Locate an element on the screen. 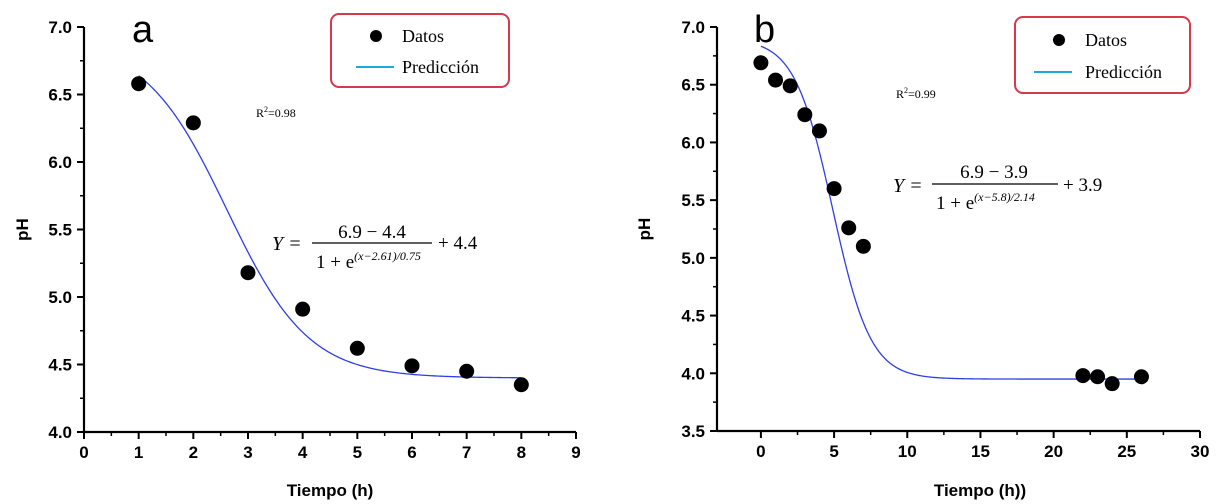  p0-x-tick-label: 0 is located at coordinates (83, 452).